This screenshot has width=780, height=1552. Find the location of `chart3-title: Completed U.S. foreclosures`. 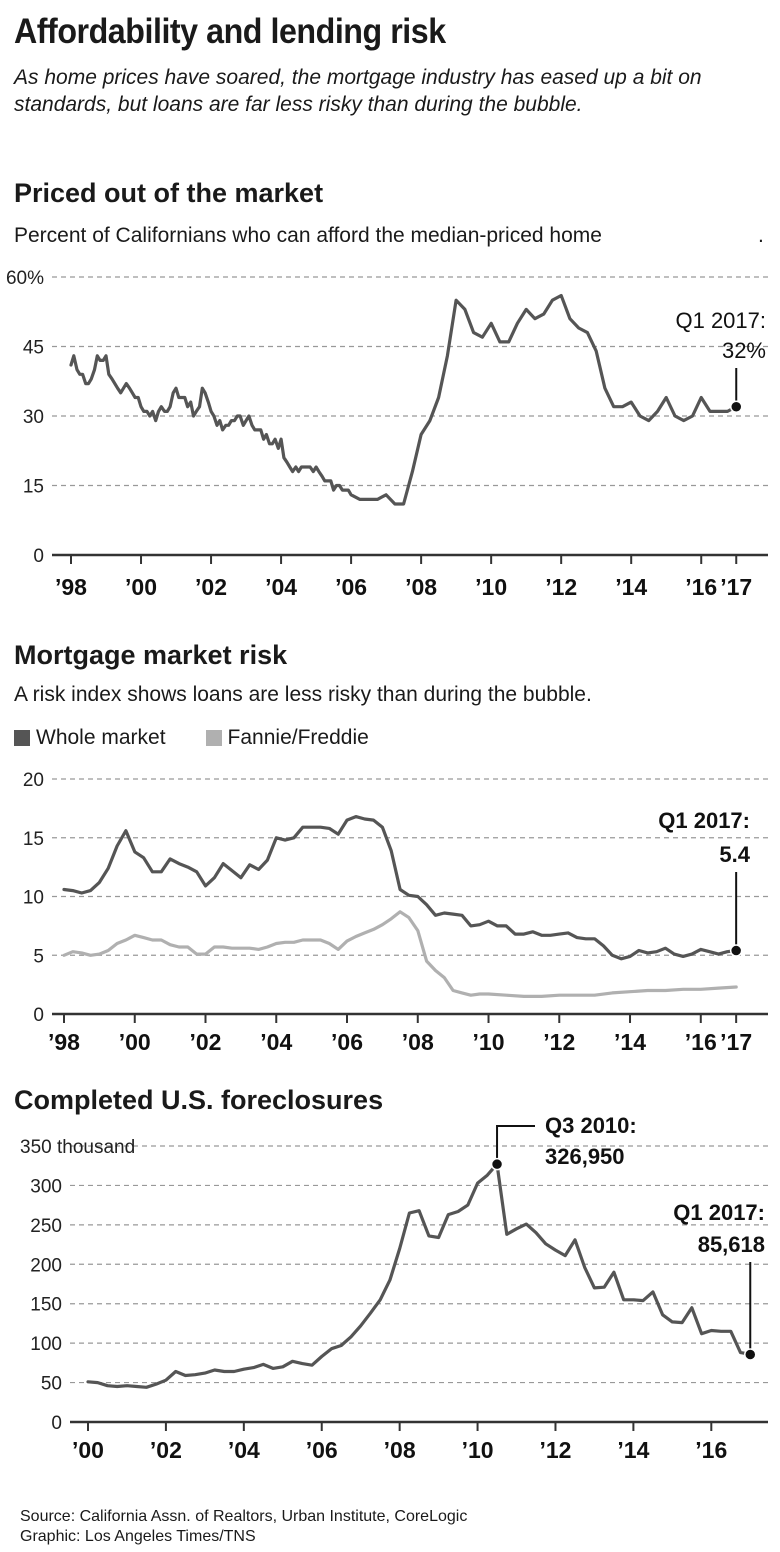

chart3-title: Completed U.S. foreclosures is located at coordinates (199, 1100).